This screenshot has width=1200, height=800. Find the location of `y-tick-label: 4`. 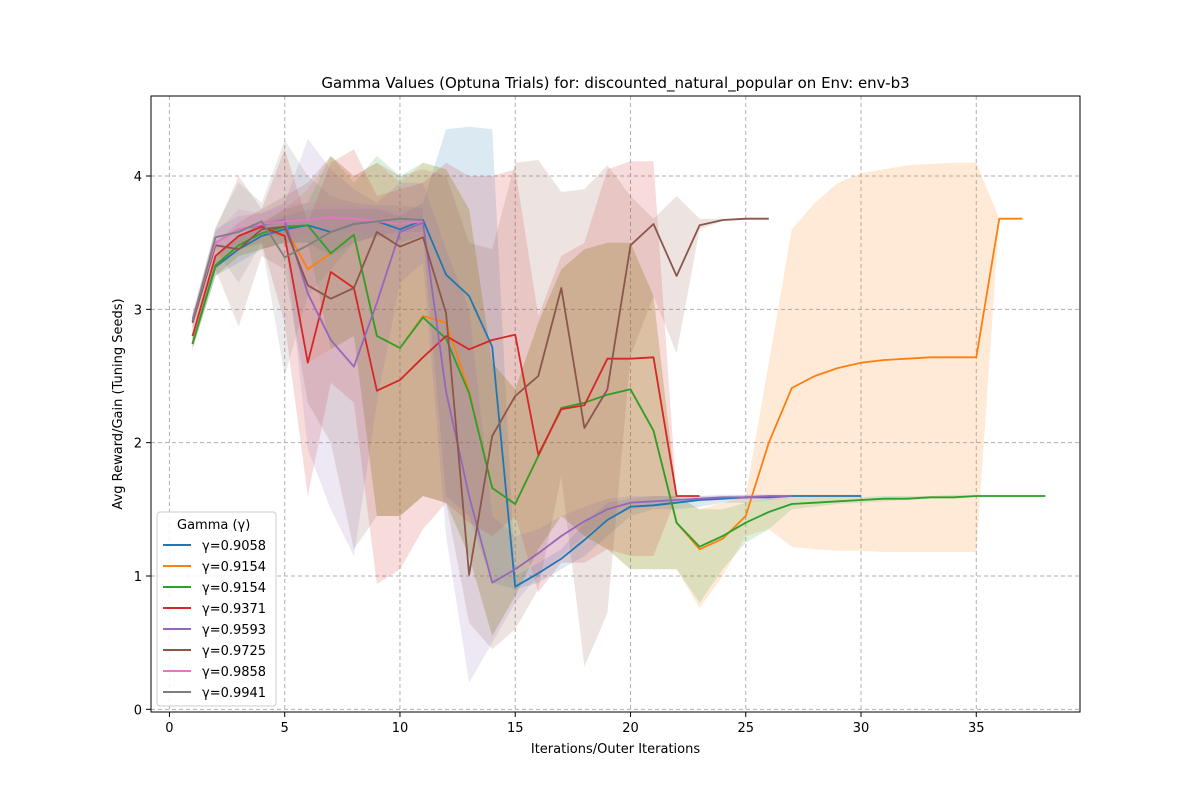

y-tick-label: 4 is located at coordinates (138, 177).